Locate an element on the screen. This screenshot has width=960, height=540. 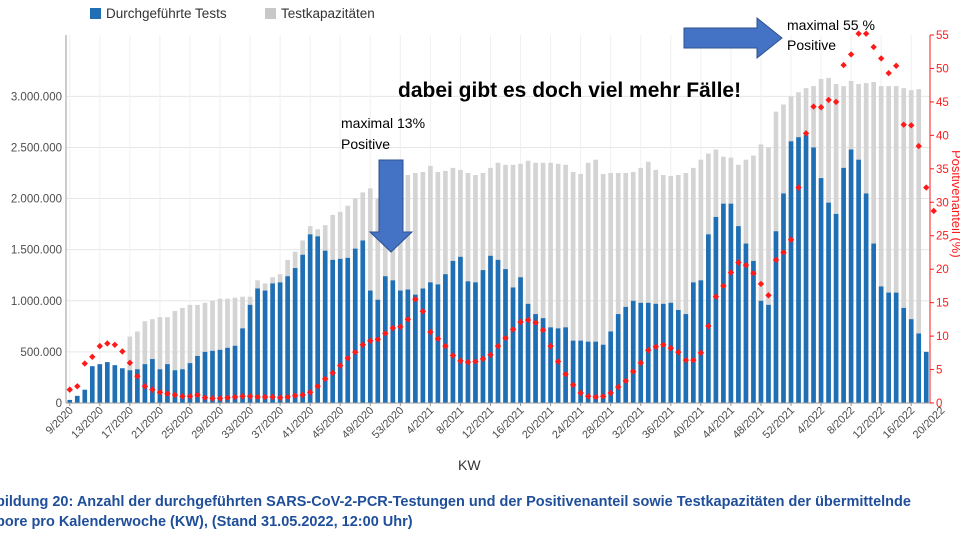
headline: dabei gibt es doch viel mehr Fälle! is located at coordinates (569, 90).